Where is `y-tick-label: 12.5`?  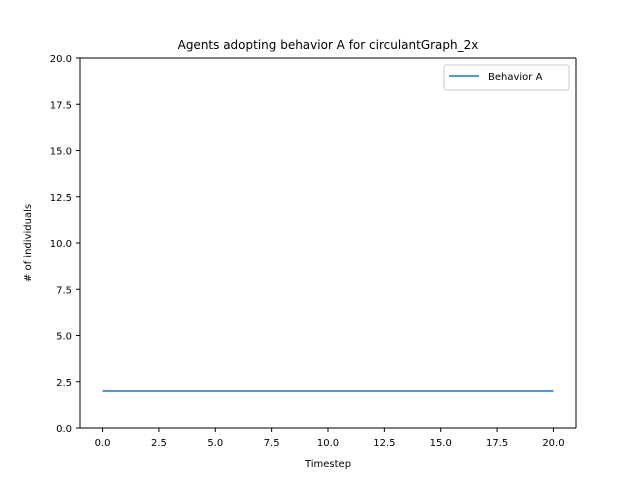
y-tick-label: 12.5 is located at coordinates (61, 198).